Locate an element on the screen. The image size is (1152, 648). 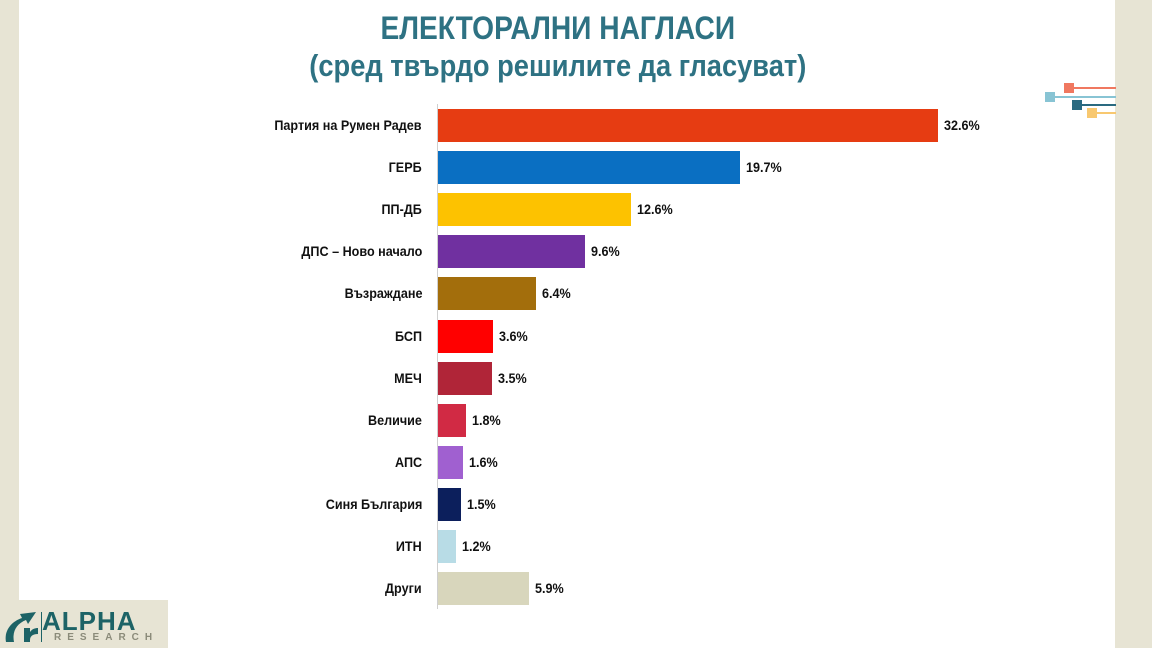
decorative-lines-icon is located at coordinates (1080, 100).